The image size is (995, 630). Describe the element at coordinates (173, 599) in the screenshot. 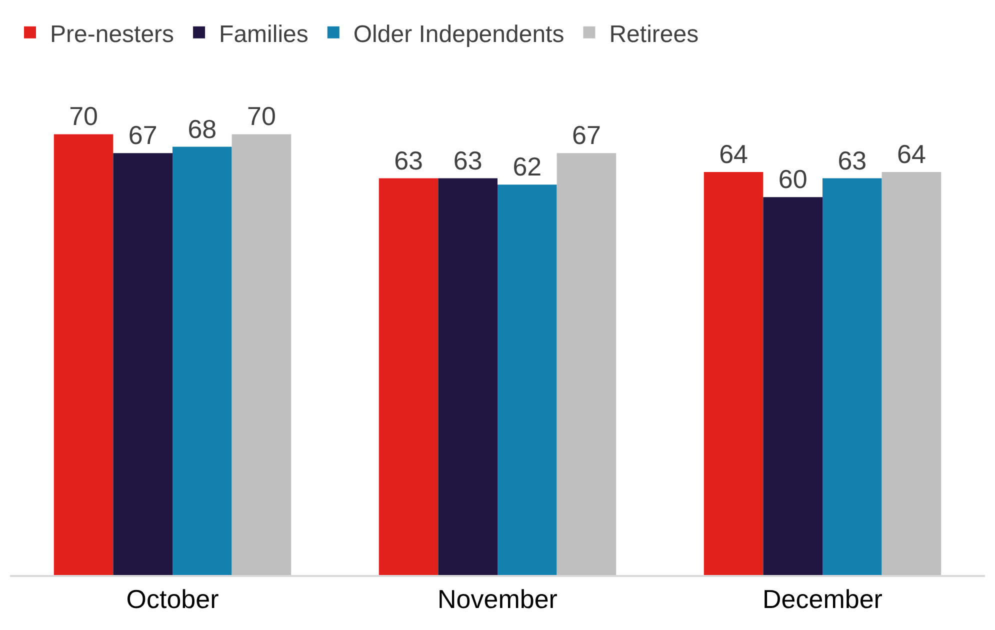

I see `x-tick-label: October` at that location.